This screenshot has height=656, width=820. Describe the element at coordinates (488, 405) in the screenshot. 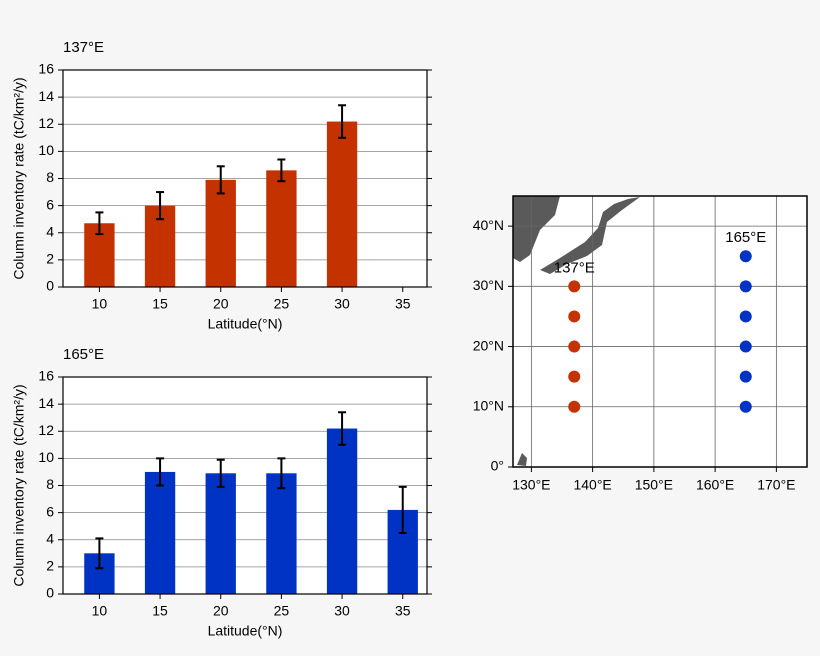

I see `y-tick-label: 10°N` at that location.